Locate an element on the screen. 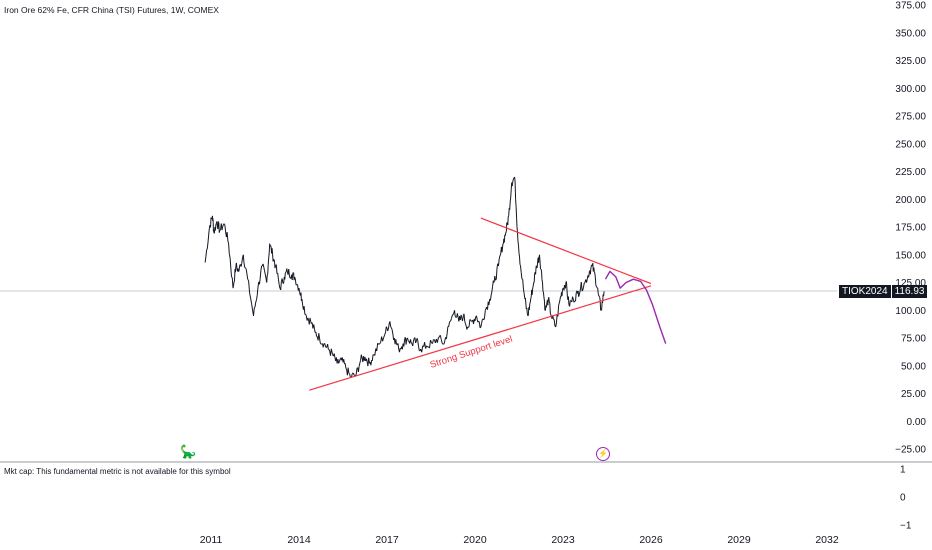  y-tick-label: 375.00 is located at coordinates (910, 6).